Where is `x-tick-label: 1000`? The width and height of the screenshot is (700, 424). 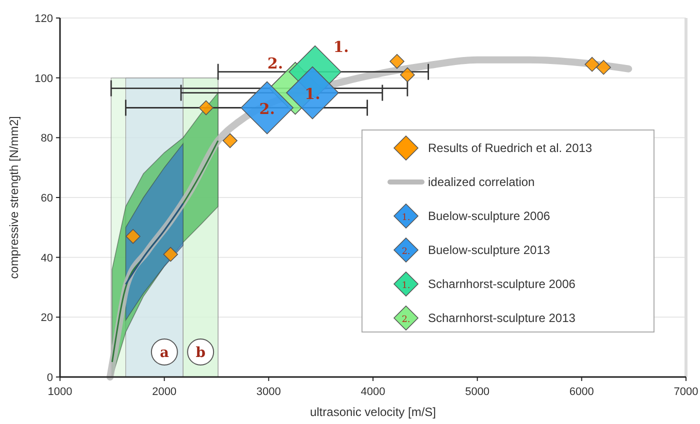
x-tick-label: 1000 is located at coordinates (60, 392).